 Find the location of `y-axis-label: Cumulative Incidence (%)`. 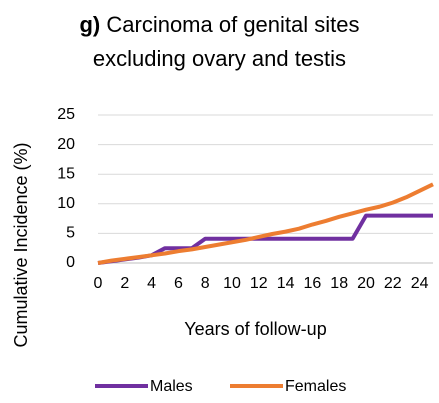

y-axis-label: Cumulative Incidence (%) is located at coordinates (21, 244).